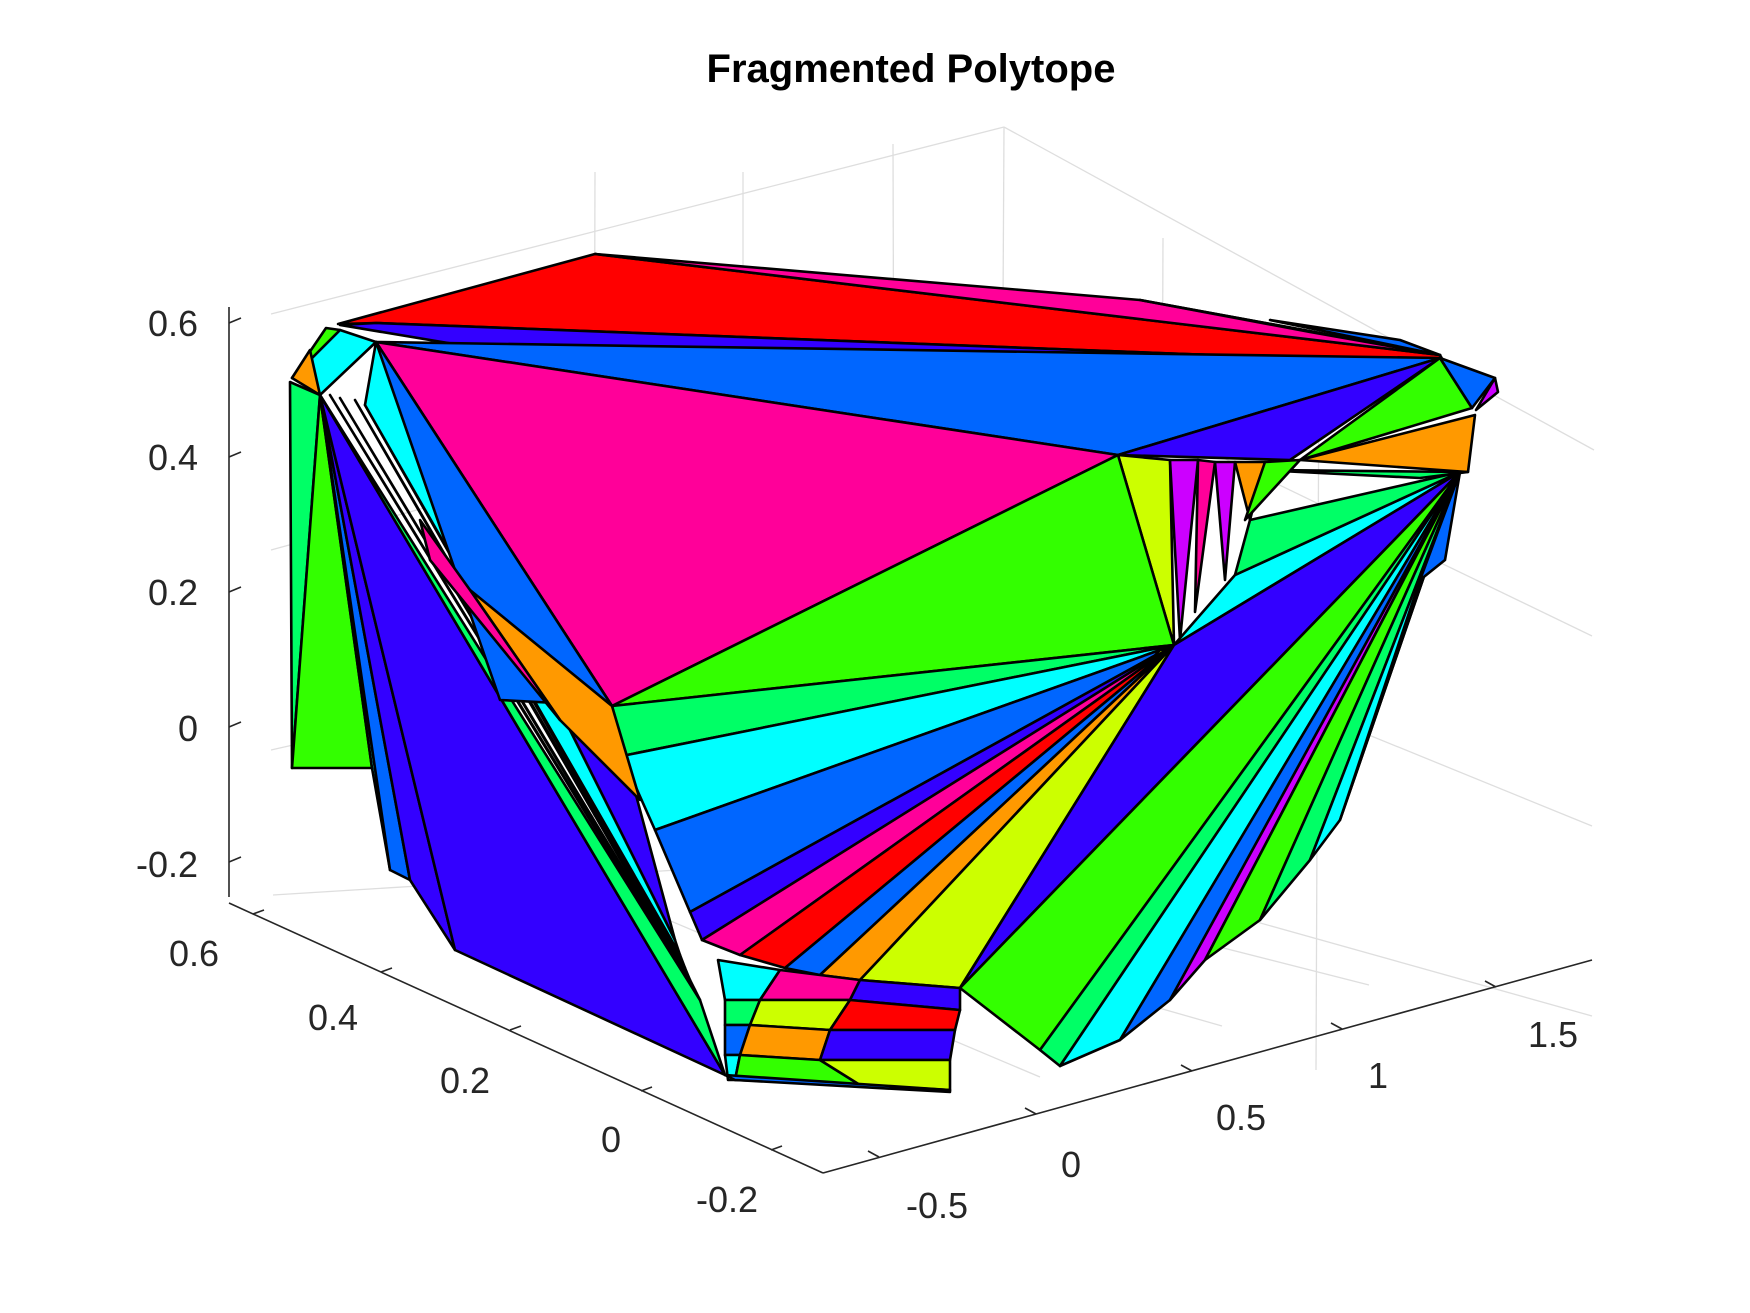 The height and width of the screenshot is (1313, 1750). What do you see at coordinates (173, 457) in the screenshot?
I see `z-tick-label: 0.4` at bounding box center [173, 457].